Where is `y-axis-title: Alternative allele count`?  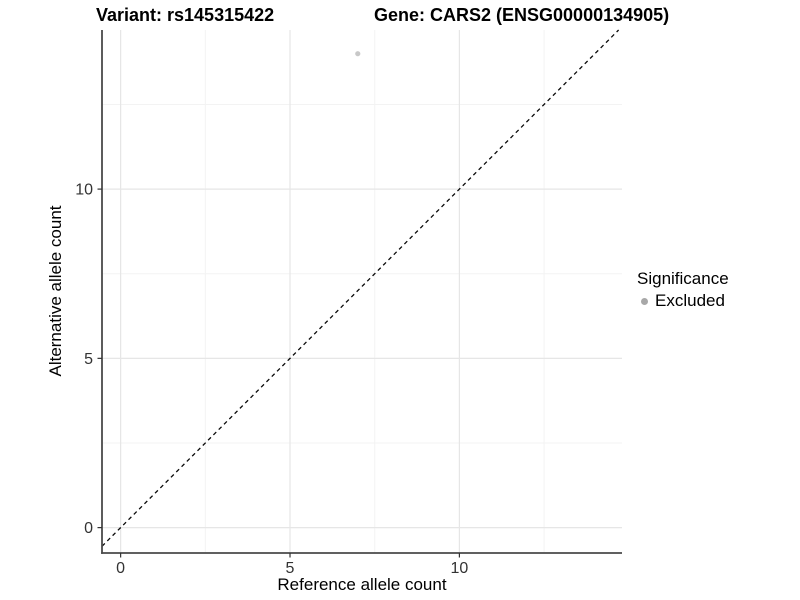
y-axis-title: Alternative allele count is located at coordinates (55, 291).